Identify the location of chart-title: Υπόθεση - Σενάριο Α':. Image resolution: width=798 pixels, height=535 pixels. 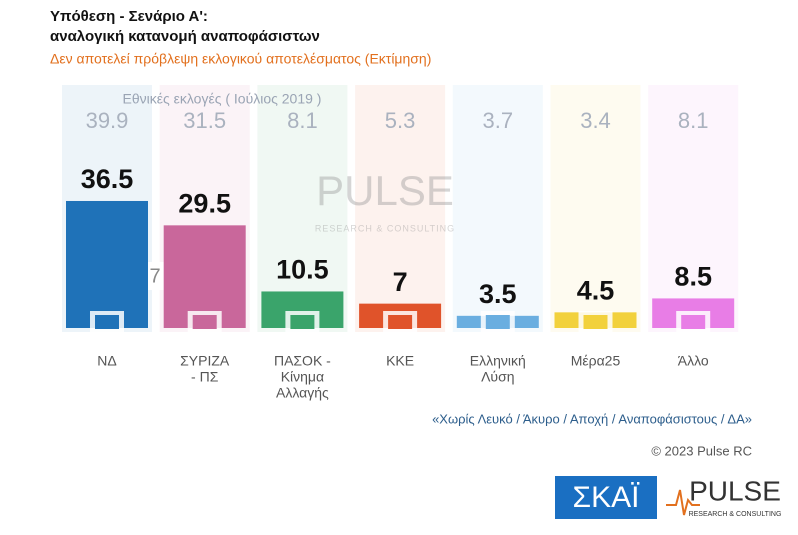
(129, 16).